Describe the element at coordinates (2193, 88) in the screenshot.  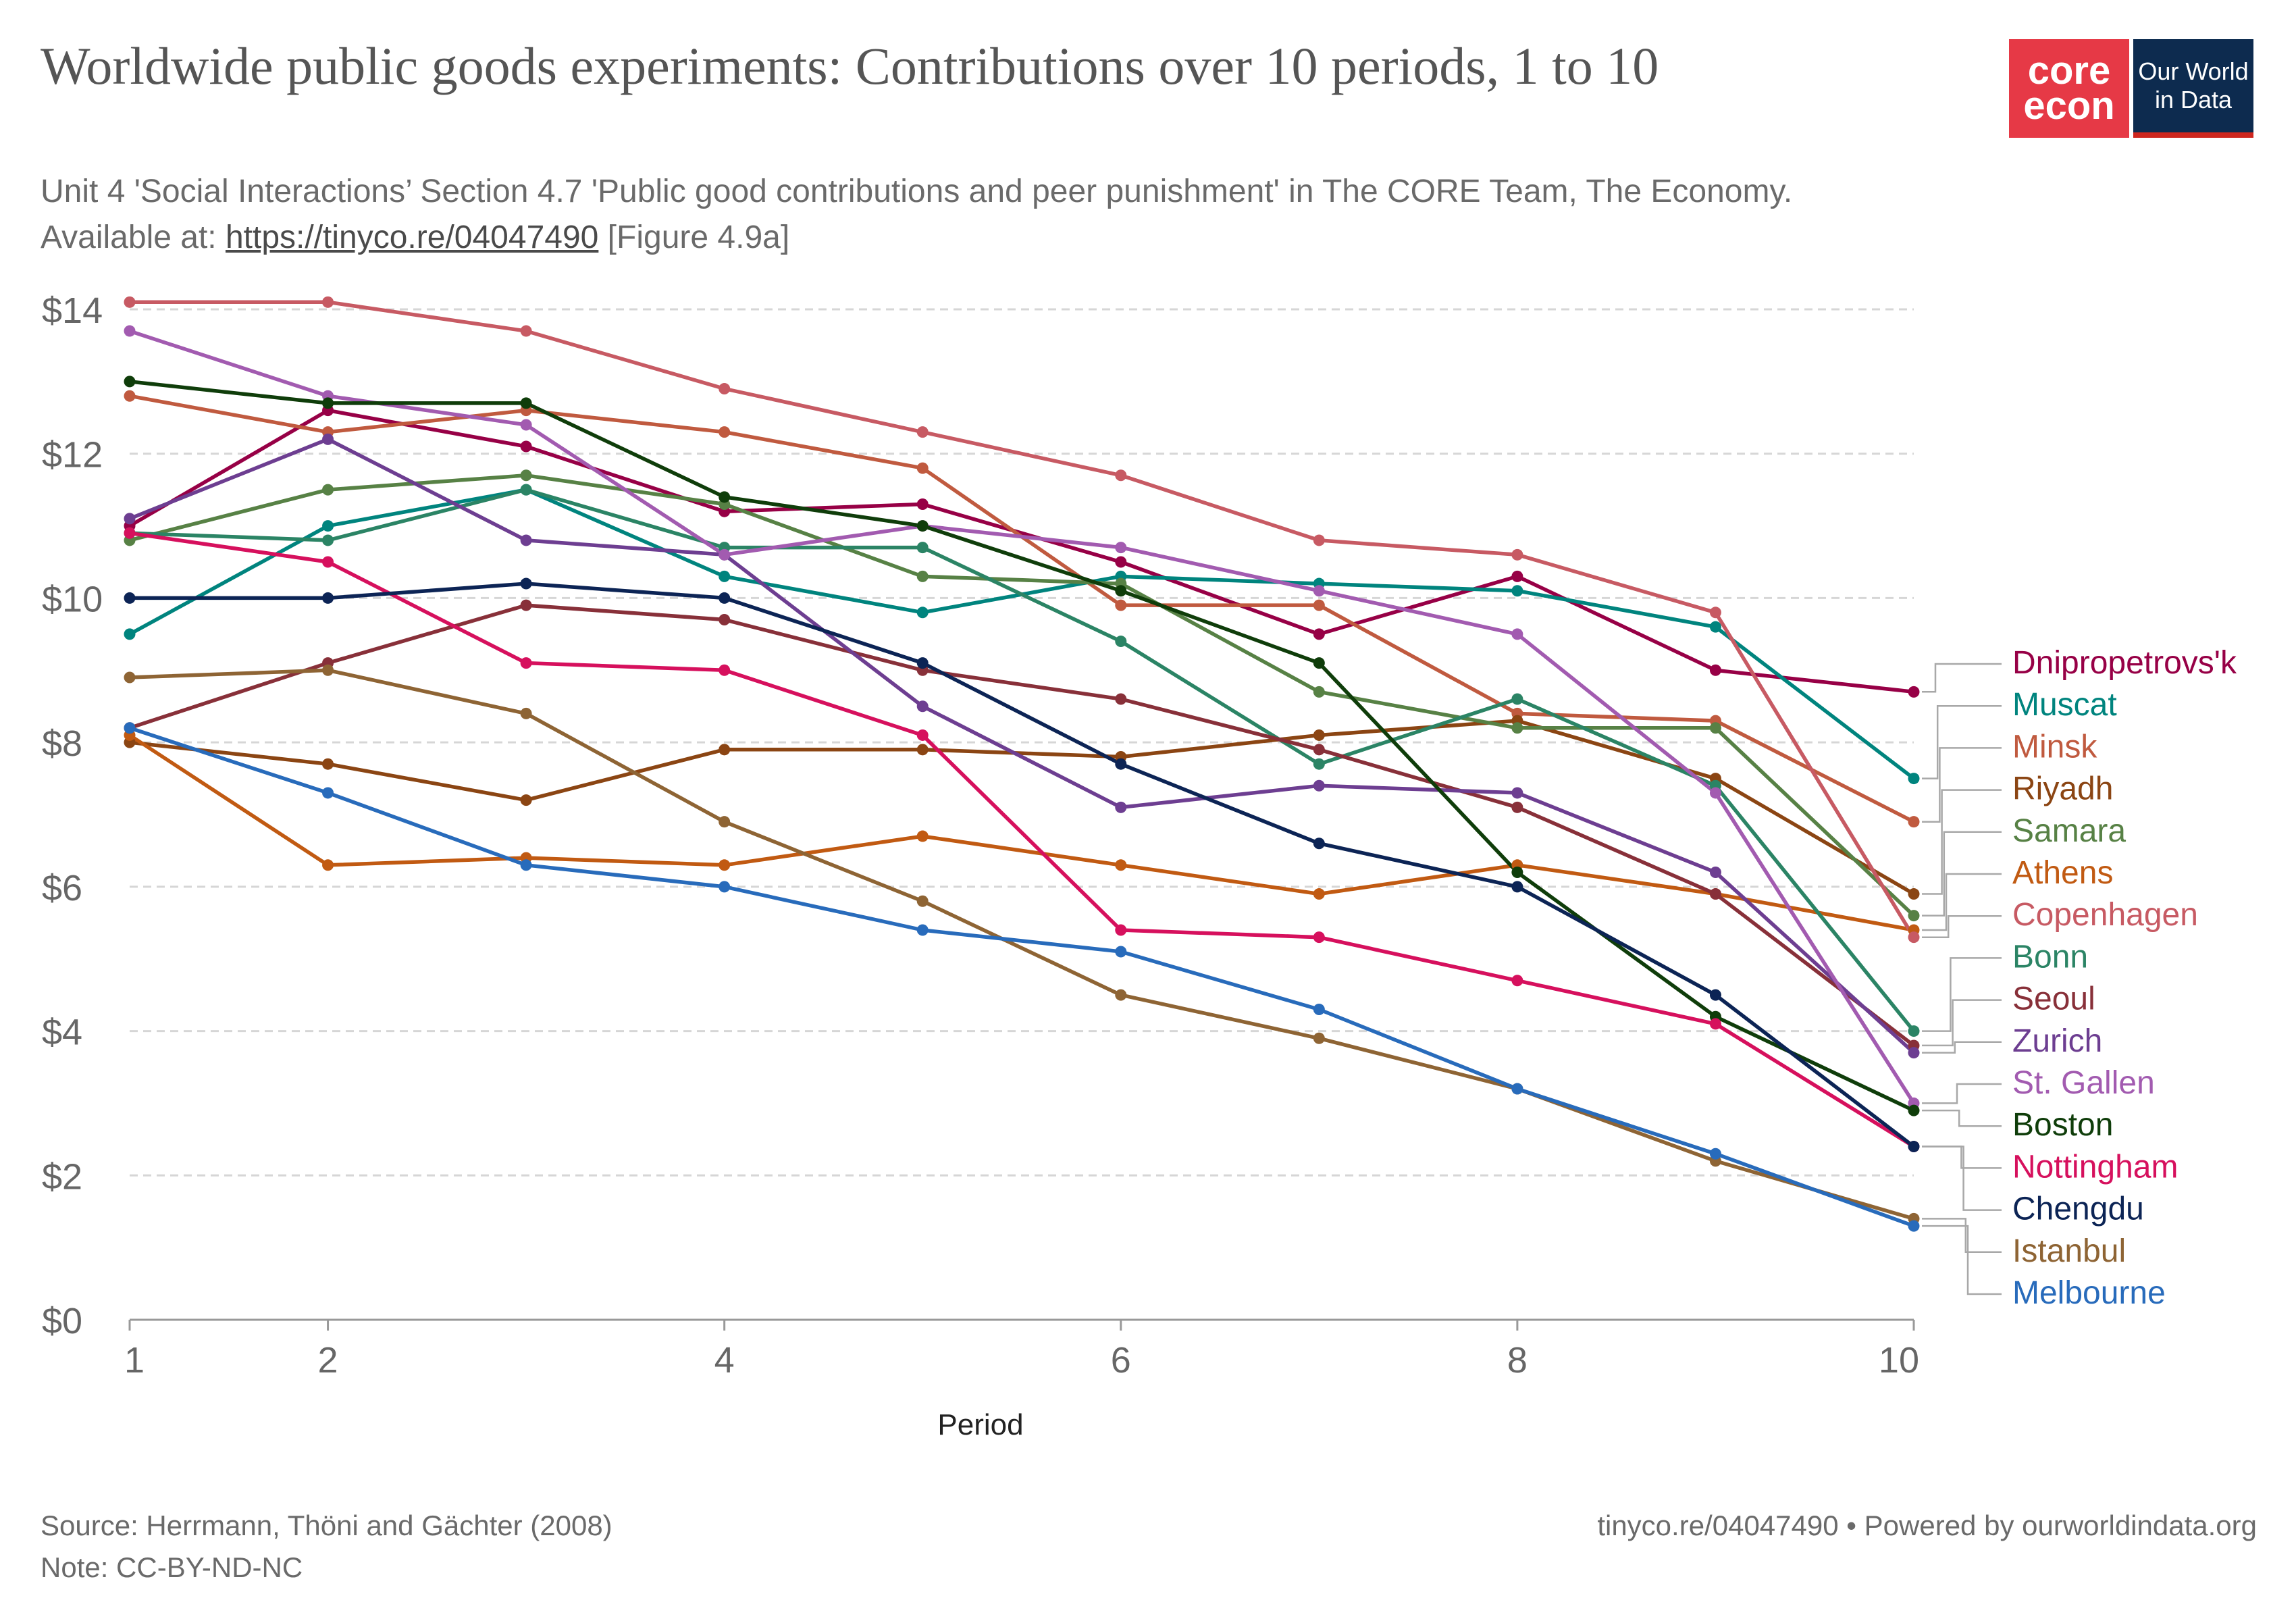
I see `our-world-in-data-logo: Our World in Data` at that location.